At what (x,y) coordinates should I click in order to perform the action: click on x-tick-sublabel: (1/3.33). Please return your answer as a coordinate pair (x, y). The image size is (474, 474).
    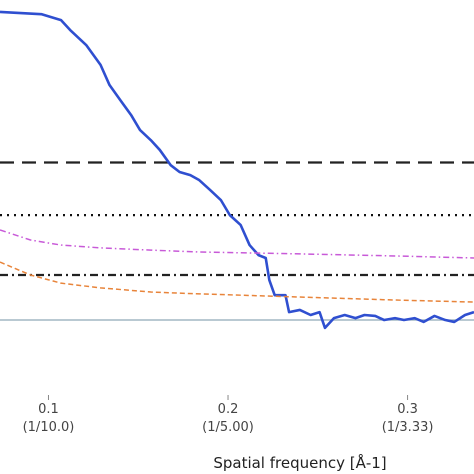
    Looking at the image, I should click on (408, 427).